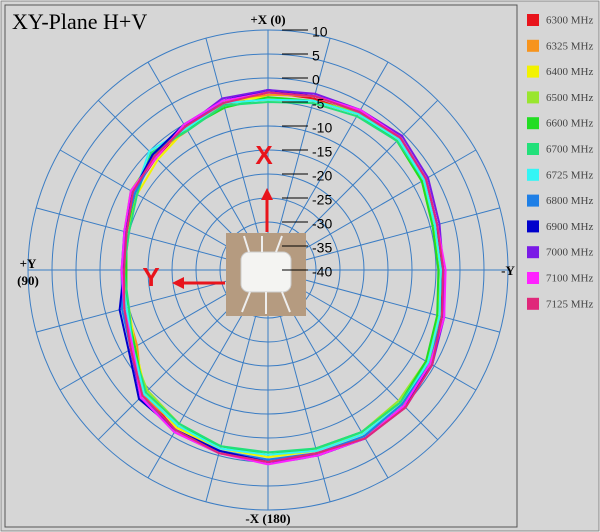 Image resolution: width=600 pixels, height=532 pixels. What do you see at coordinates (569, 46) in the screenshot?
I see `legend-label: 6325 MHz` at bounding box center [569, 46].